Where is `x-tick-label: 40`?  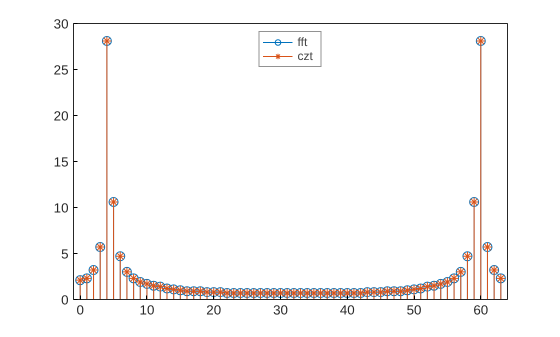 x-tick-label: 40 is located at coordinates (347, 310).